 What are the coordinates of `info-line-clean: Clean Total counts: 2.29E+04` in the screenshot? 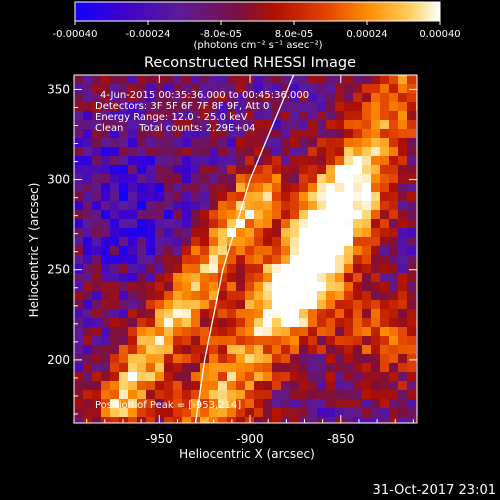 It's located at (175, 128).